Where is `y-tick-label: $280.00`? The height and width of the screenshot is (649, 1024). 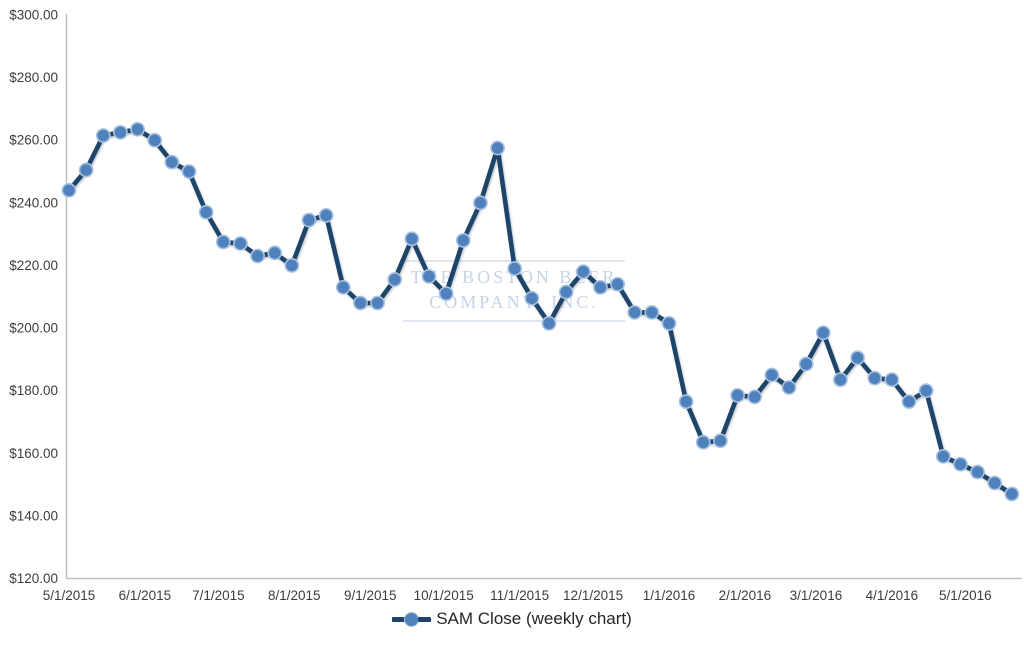
y-tick-label: $280.00 is located at coordinates (33, 77).